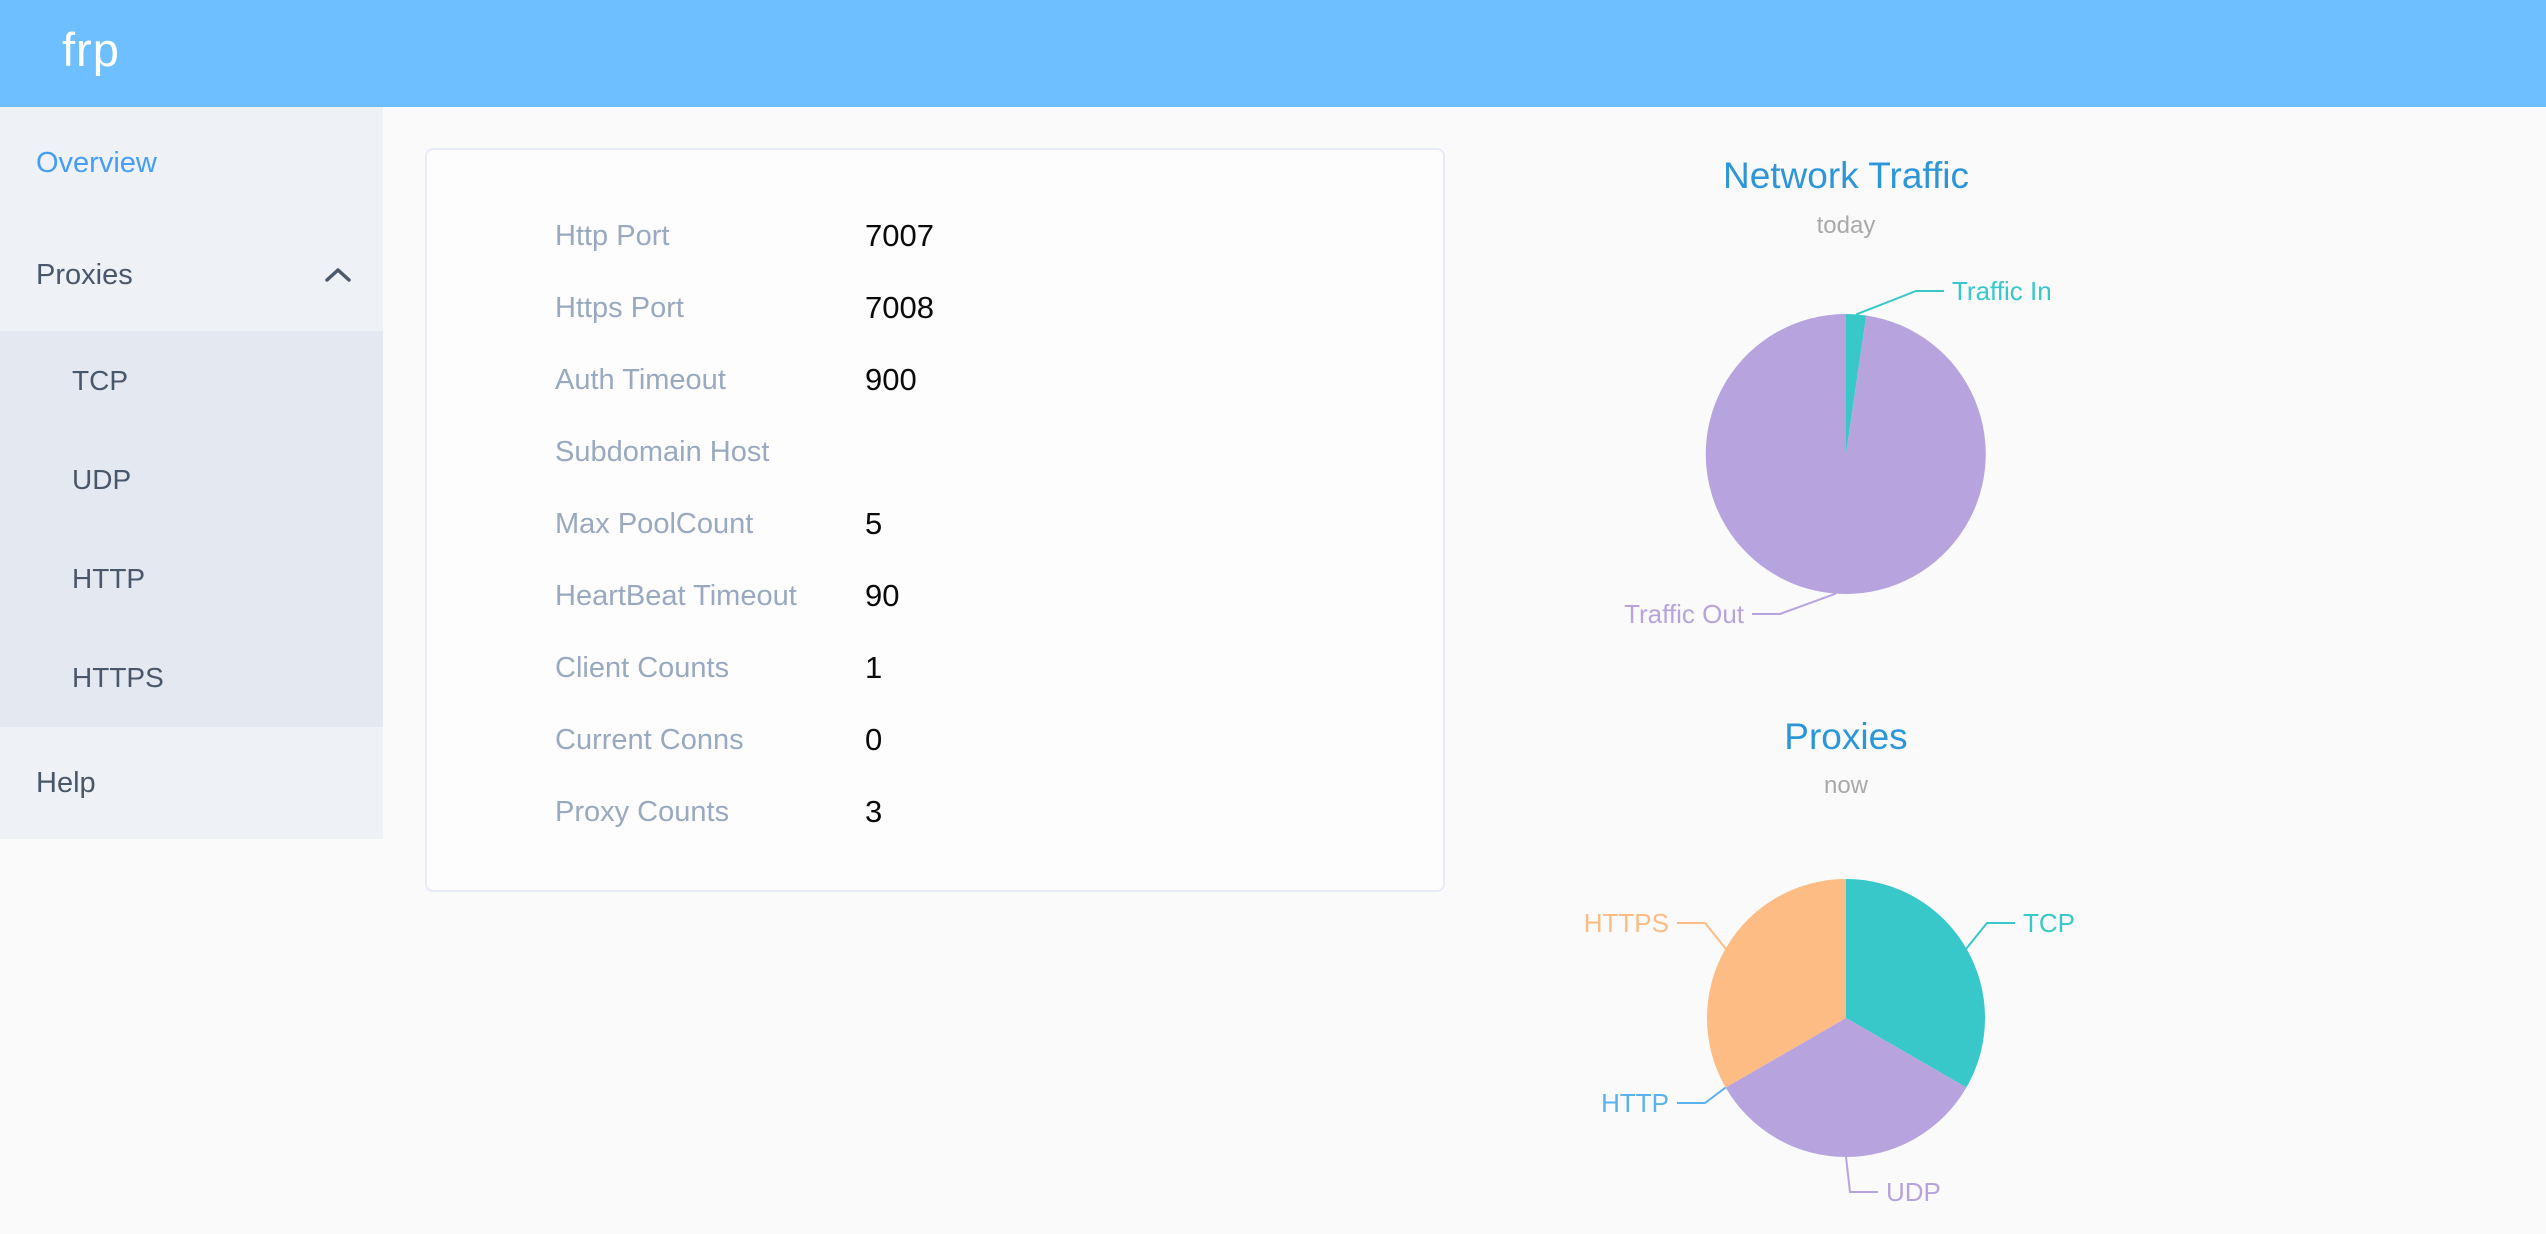  I want to click on pie-label-traffic-in: Traffic In, so click(2002, 291).